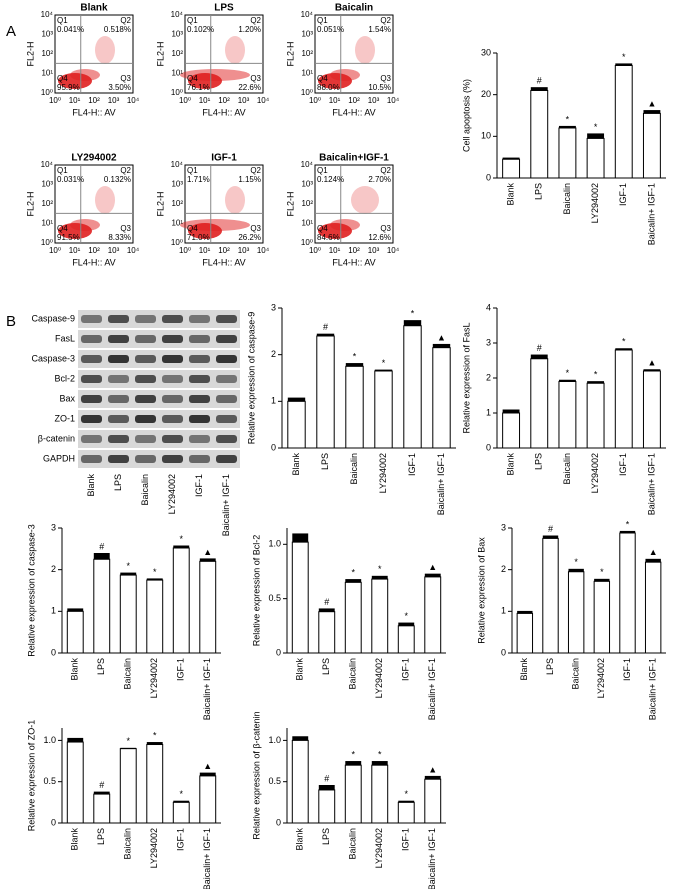  What do you see at coordinates (274, 598) in the screenshot?
I see `y-tick-label: 0.5` at bounding box center [274, 598].